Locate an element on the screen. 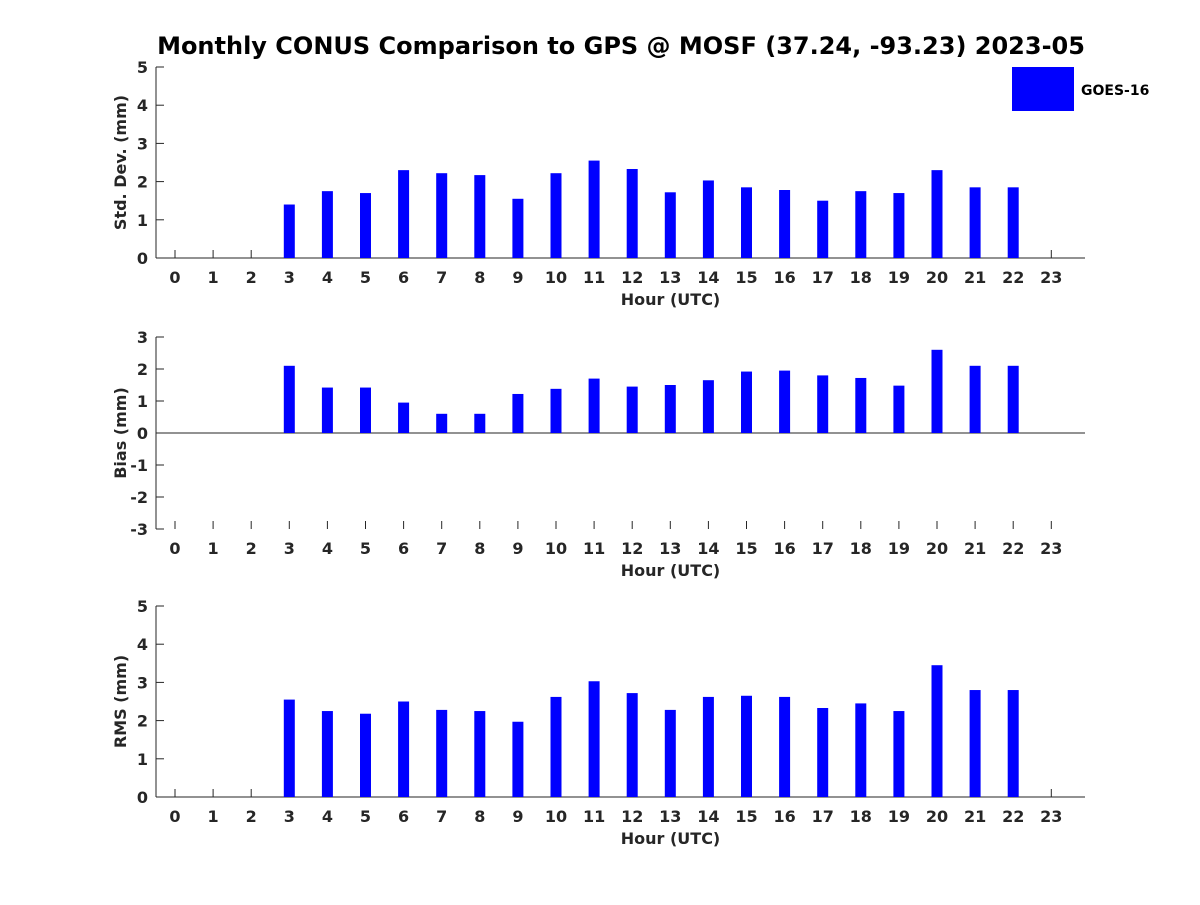 The image size is (1200, 905). y-tick-label: 2 is located at coordinates (142, 182).